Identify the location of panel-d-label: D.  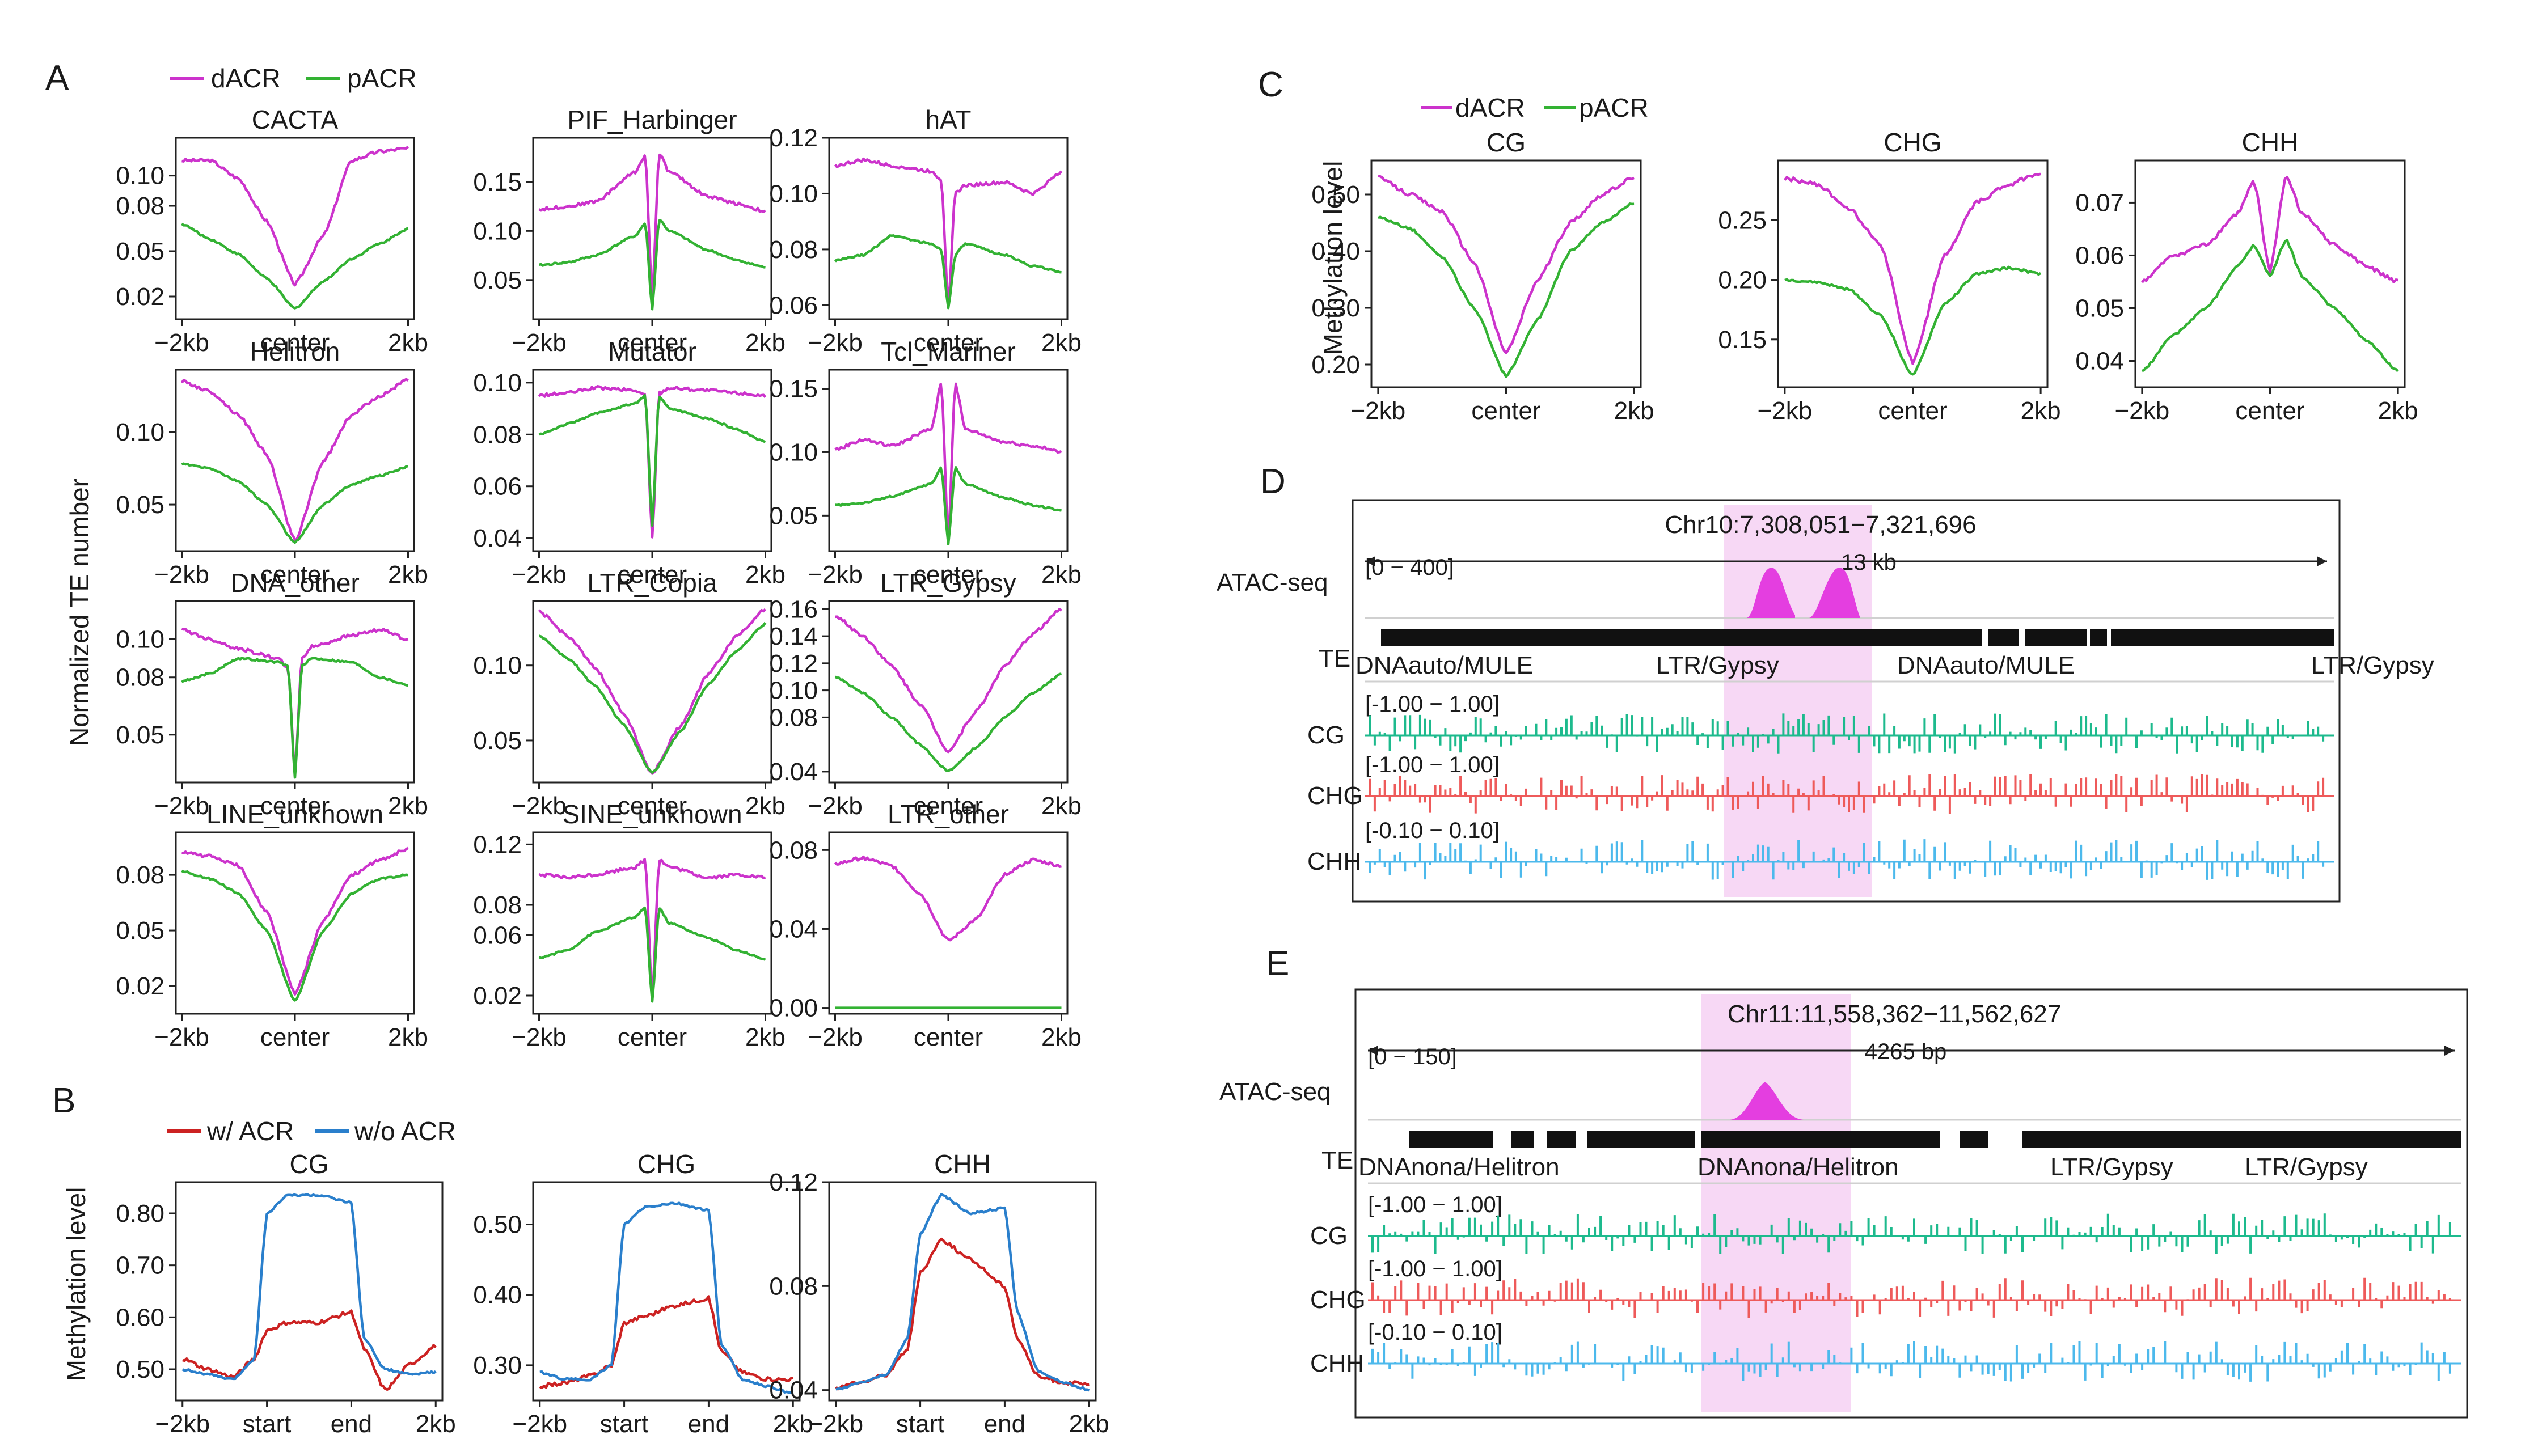
(1273, 481).